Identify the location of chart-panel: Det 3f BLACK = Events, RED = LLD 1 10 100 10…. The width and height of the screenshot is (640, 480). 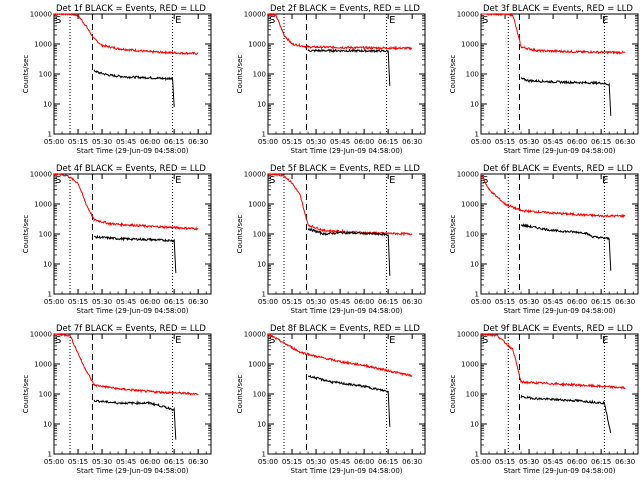
(544, 79).